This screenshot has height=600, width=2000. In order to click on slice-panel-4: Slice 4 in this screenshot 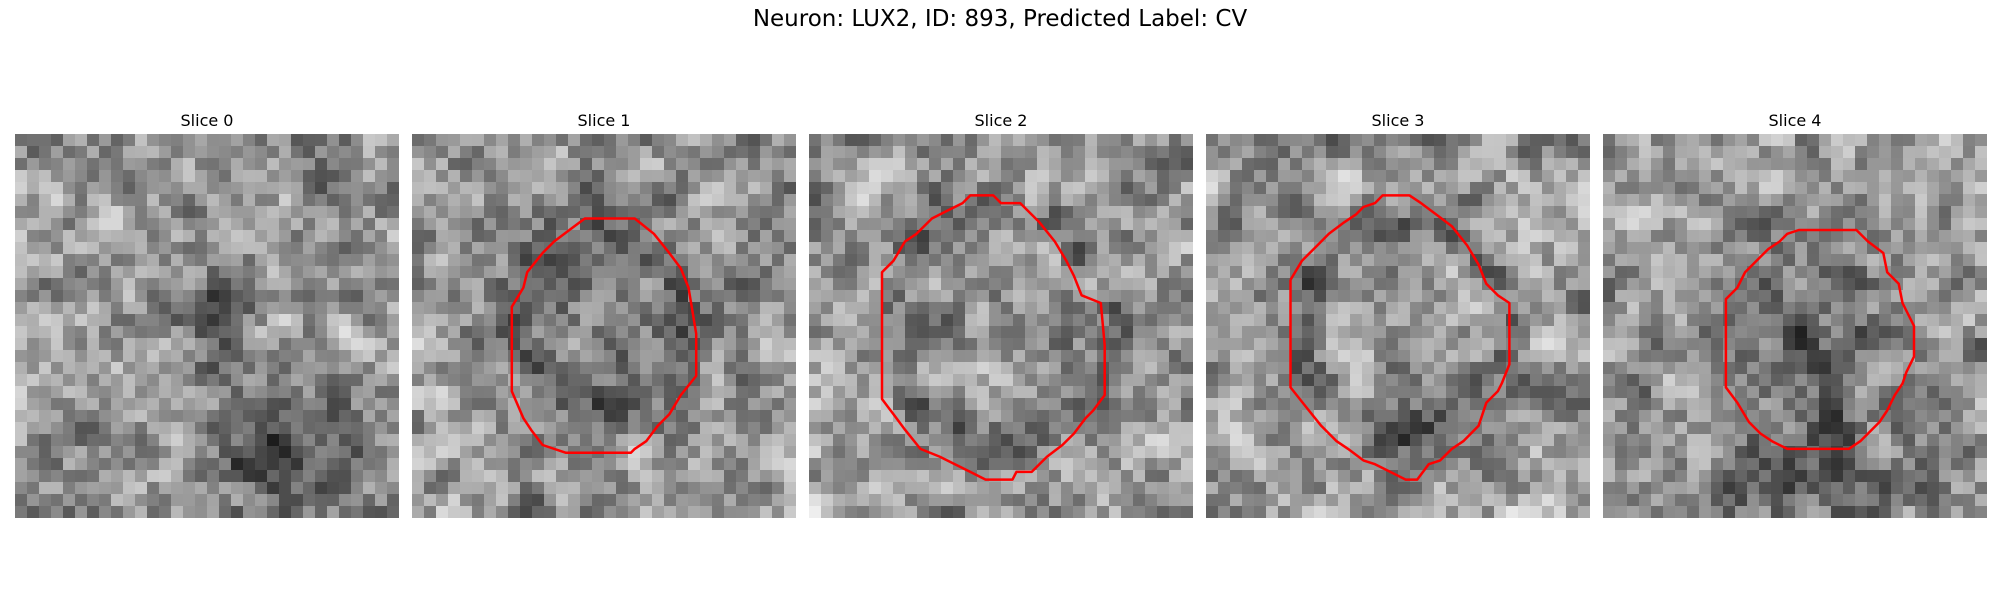, I will do `click(1795, 313)`.